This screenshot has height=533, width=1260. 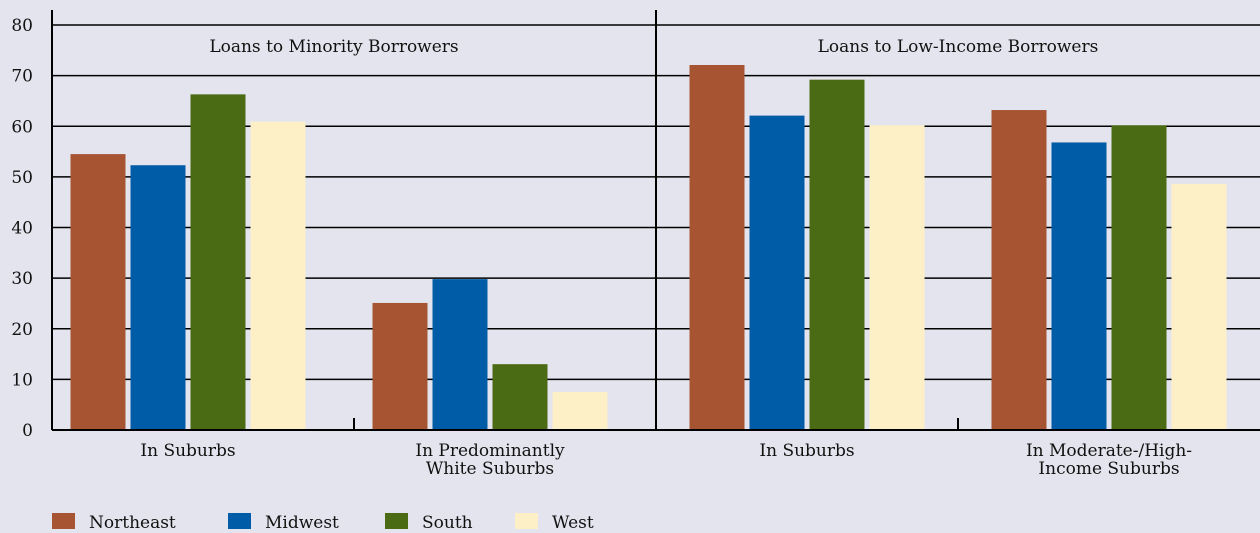 What do you see at coordinates (302, 523) in the screenshot?
I see `legend-label: Midwest` at bounding box center [302, 523].